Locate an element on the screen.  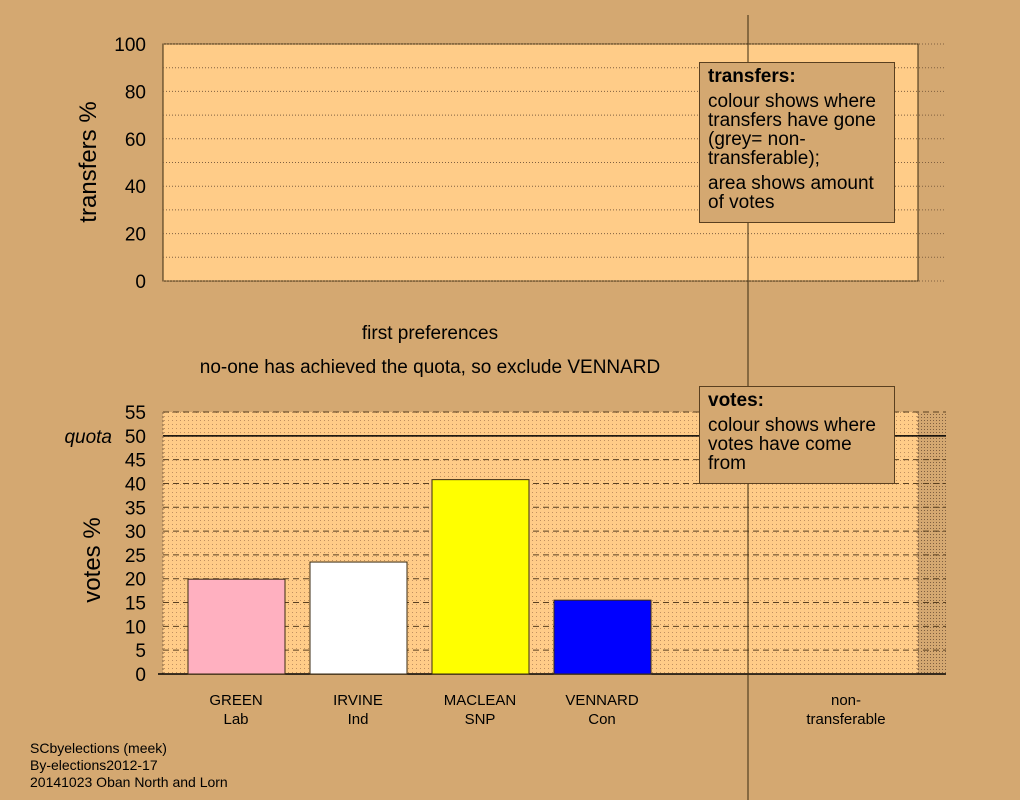
x-tick-sublabel: SNP is located at coordinates (480, 719).